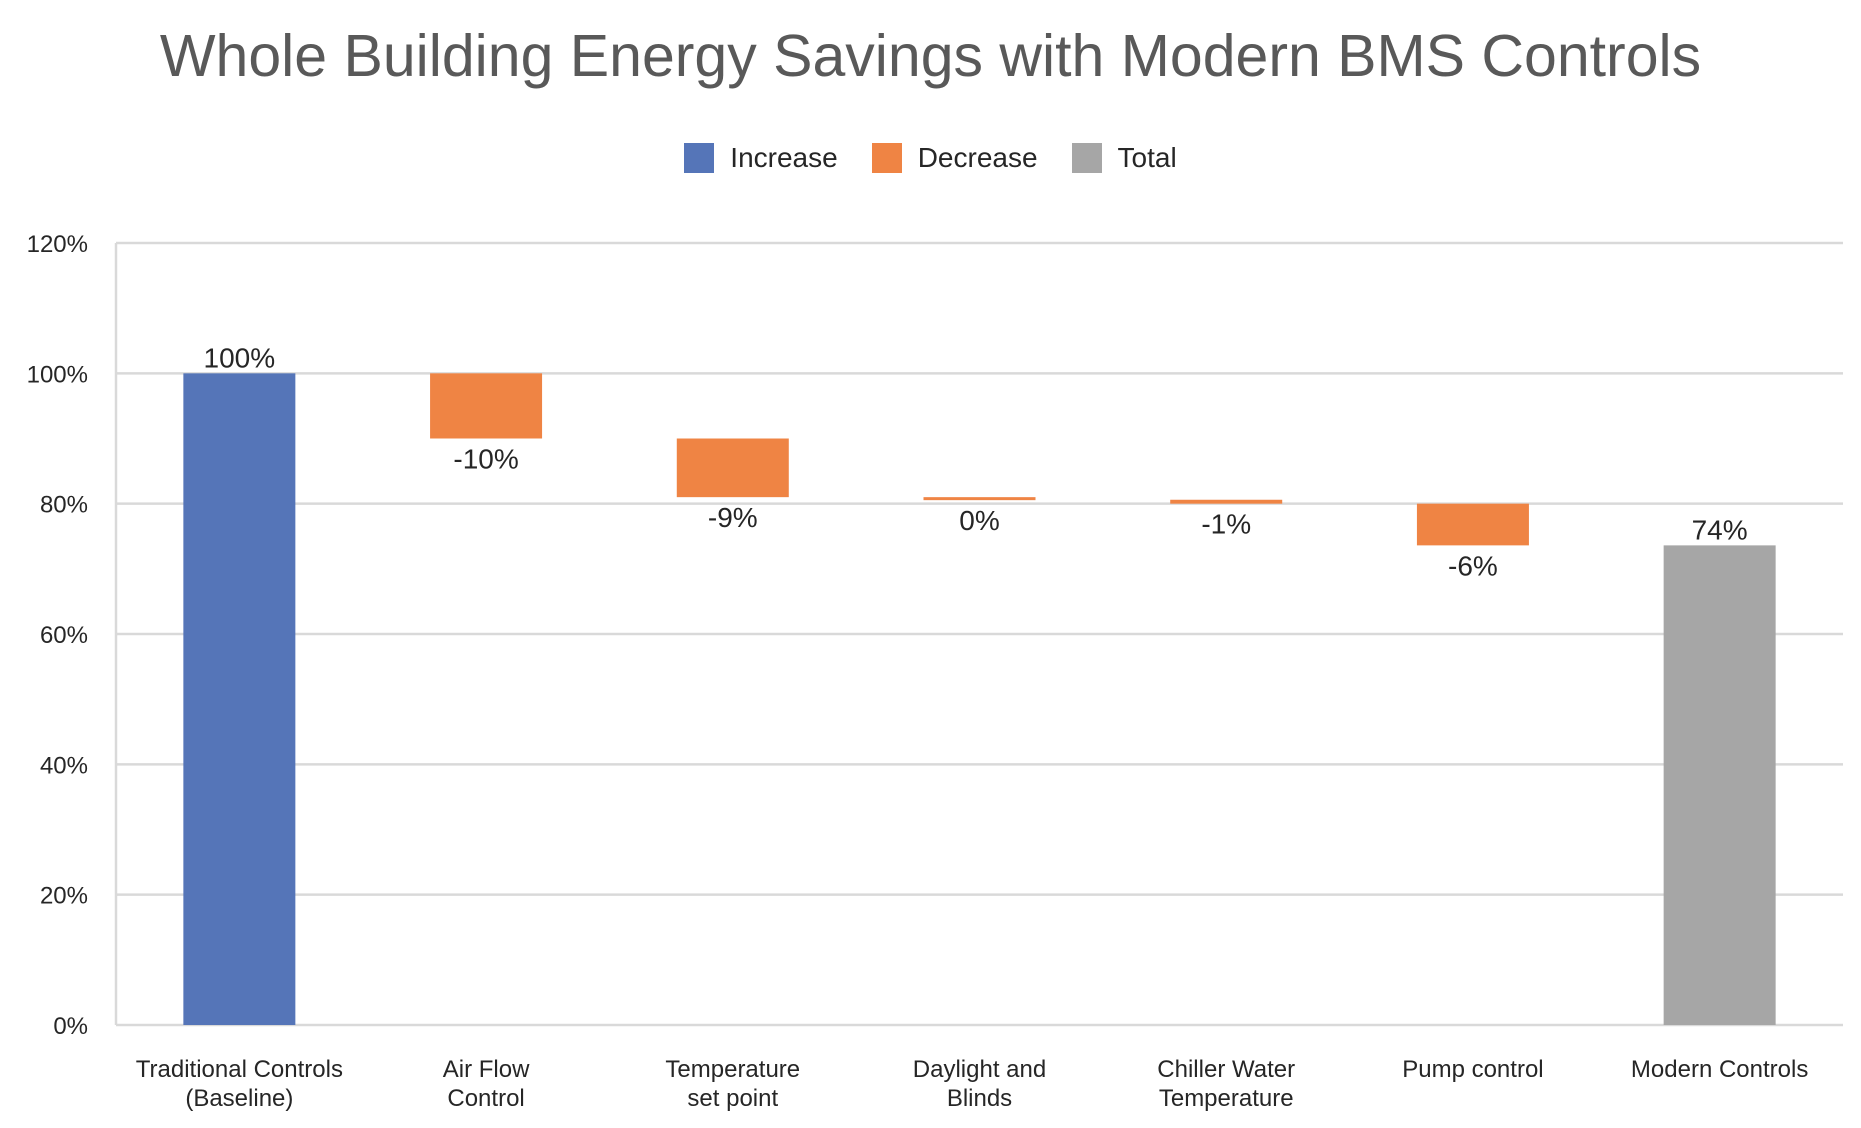  What do you see at coordinates (57, 244) in the screenshot?
I see `y-tick-label: 120%` at bounding box center [57, 244].